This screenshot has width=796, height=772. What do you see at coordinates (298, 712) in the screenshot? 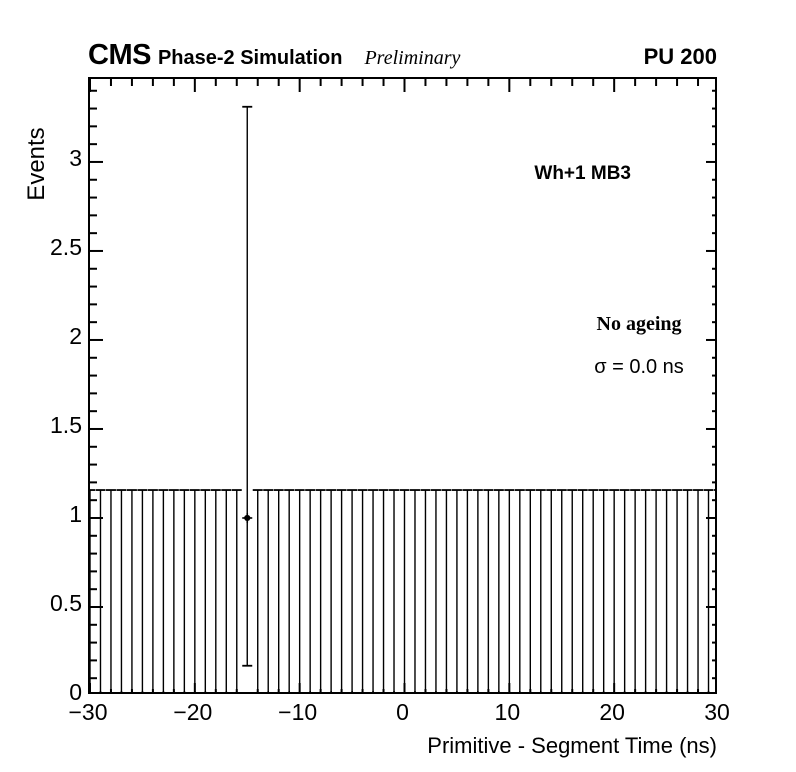
I see `x-tick-label: −10` at bounding box center [298, 712].